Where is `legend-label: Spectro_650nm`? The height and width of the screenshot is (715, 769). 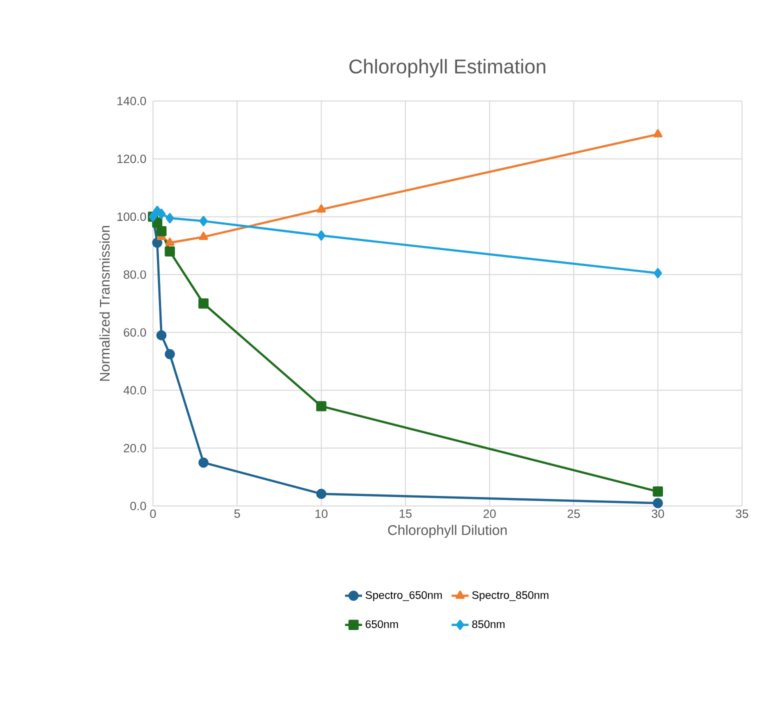 legend-label: Spectro_650nm is located at coordinates (404, 596).